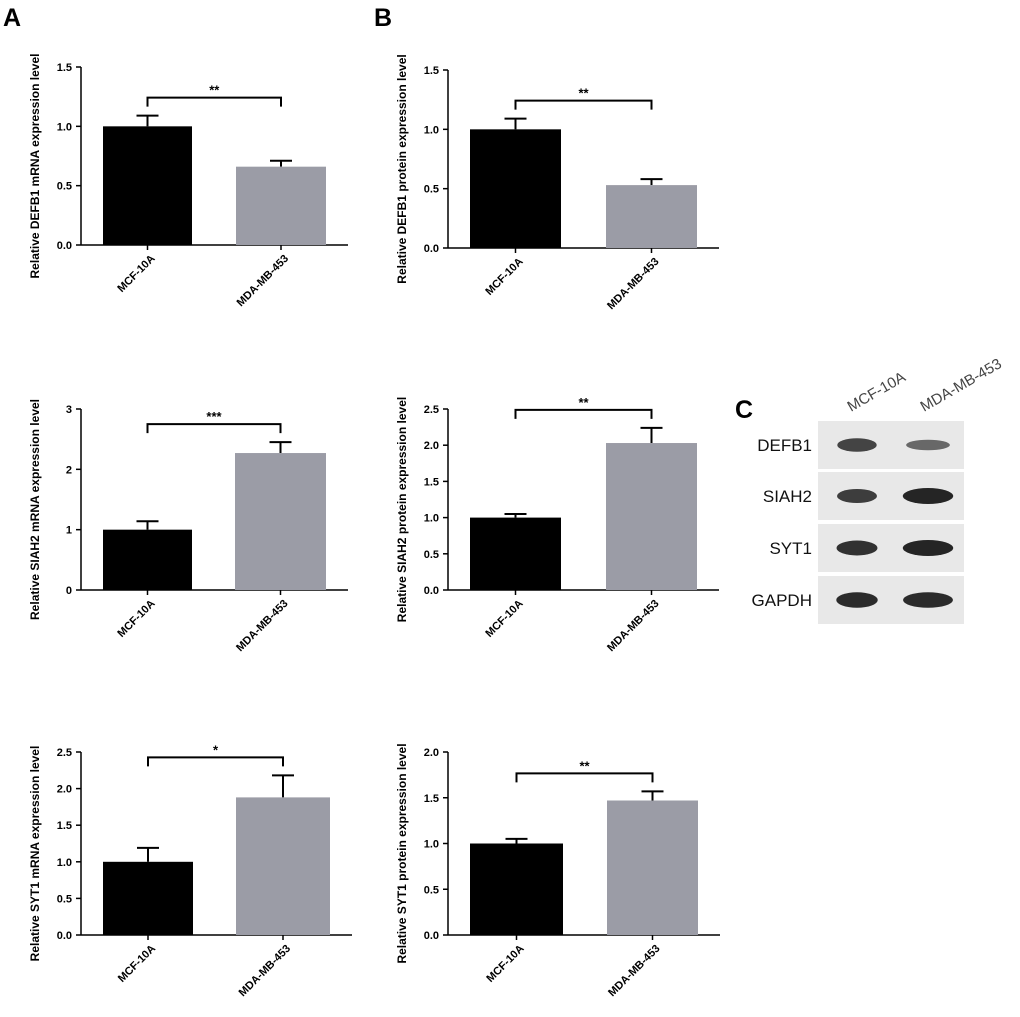 Image resolution: width=1020 pixels, height=1017 pixels. Describe the element at coordinates (12, 18) in the screenshot. I see `panel-label-a: A` at that location.